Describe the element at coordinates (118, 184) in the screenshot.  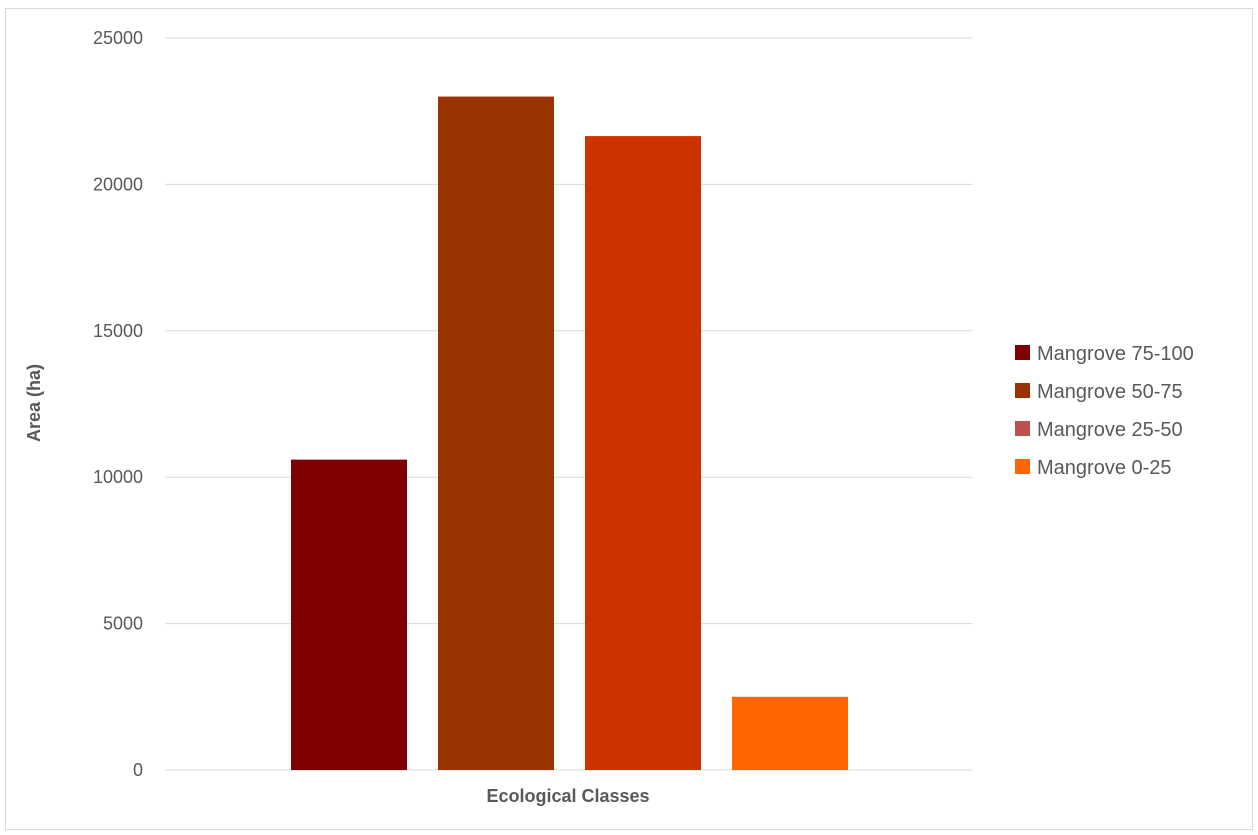
I see `y-tick-label: 20000` at that location.